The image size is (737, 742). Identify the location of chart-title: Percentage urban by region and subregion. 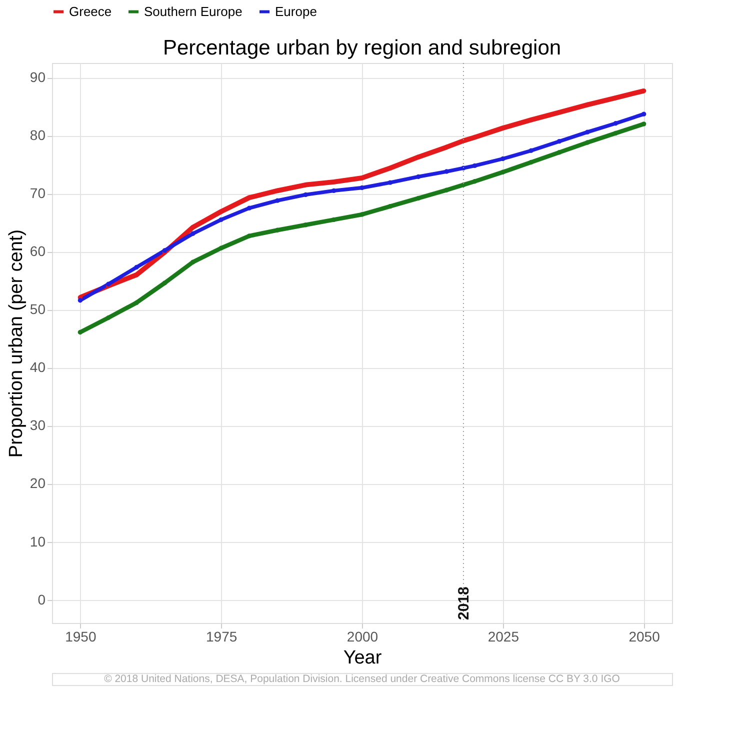
(362, 48).